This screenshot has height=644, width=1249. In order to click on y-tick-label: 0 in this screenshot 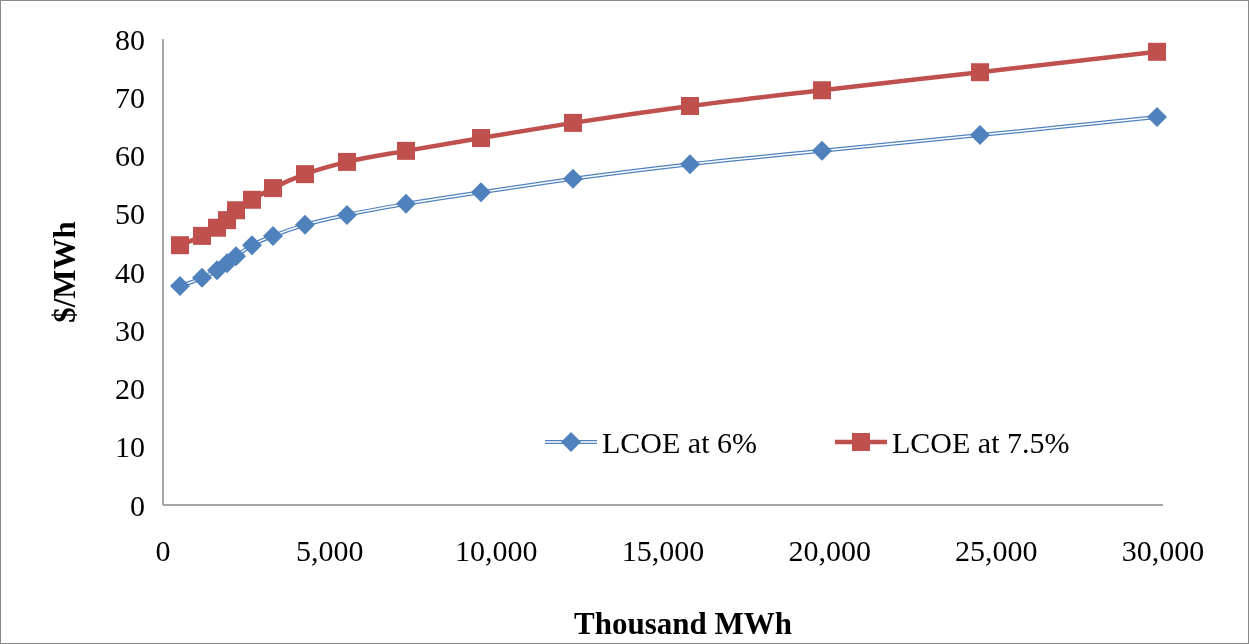, I will do `click(137, 505)`.